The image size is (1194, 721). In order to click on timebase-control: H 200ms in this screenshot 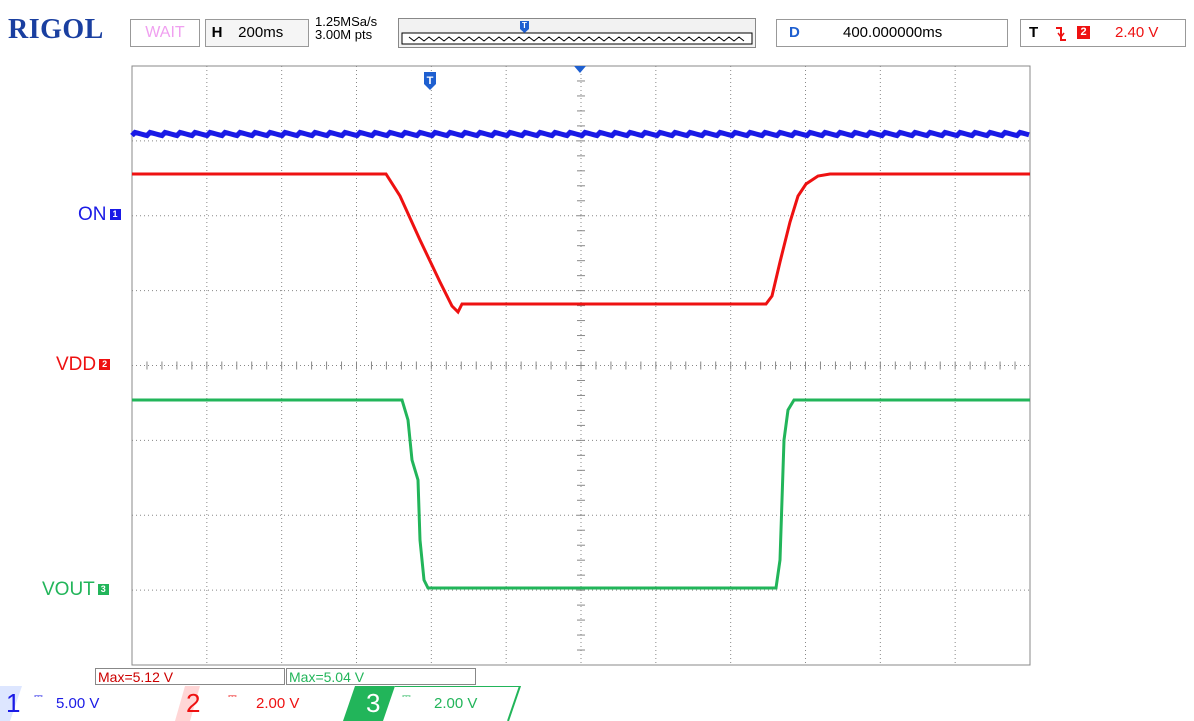, I will do `click(257, 33)`.